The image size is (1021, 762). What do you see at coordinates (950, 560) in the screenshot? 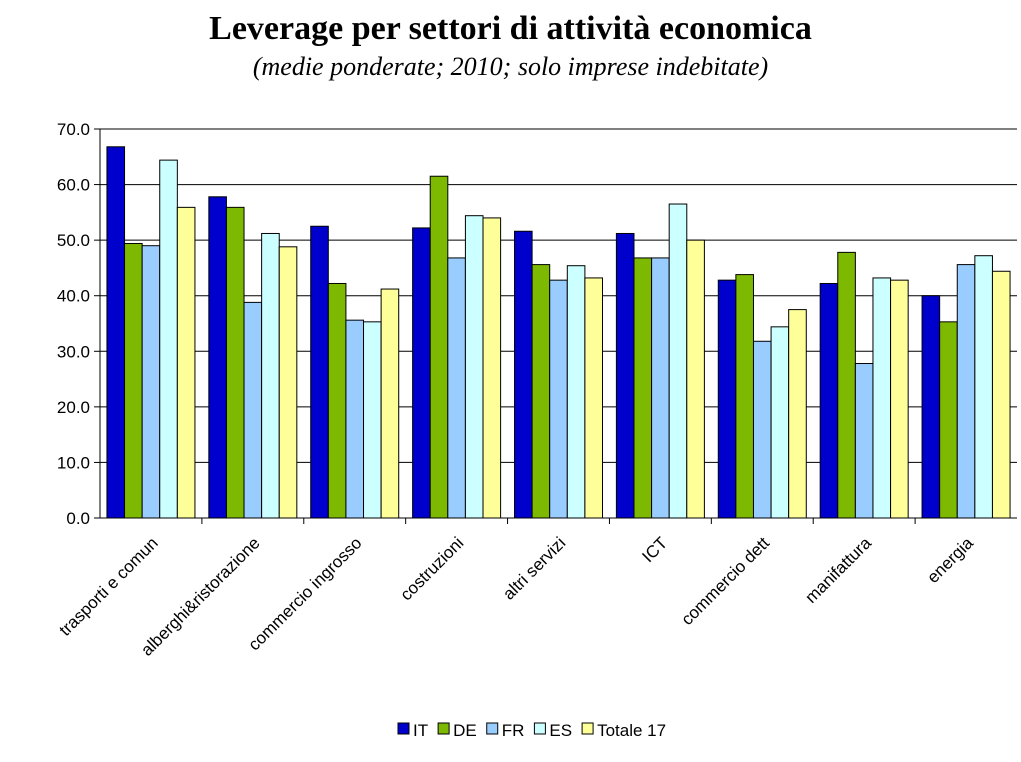
I see `x-category-label: energia` at bounding box center [950, 560].